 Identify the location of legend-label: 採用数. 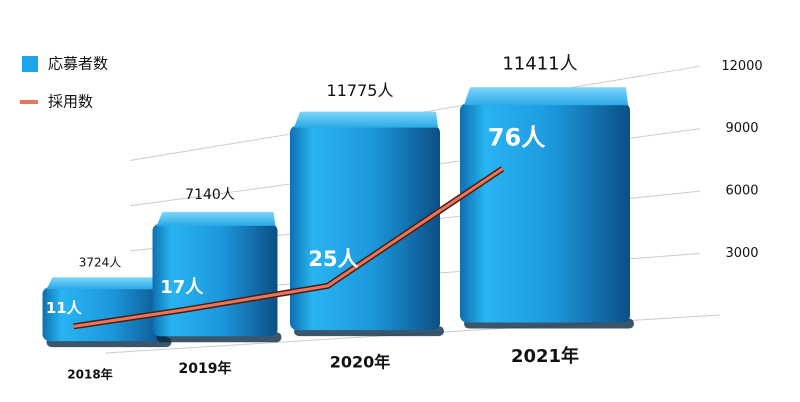
(70, 102).